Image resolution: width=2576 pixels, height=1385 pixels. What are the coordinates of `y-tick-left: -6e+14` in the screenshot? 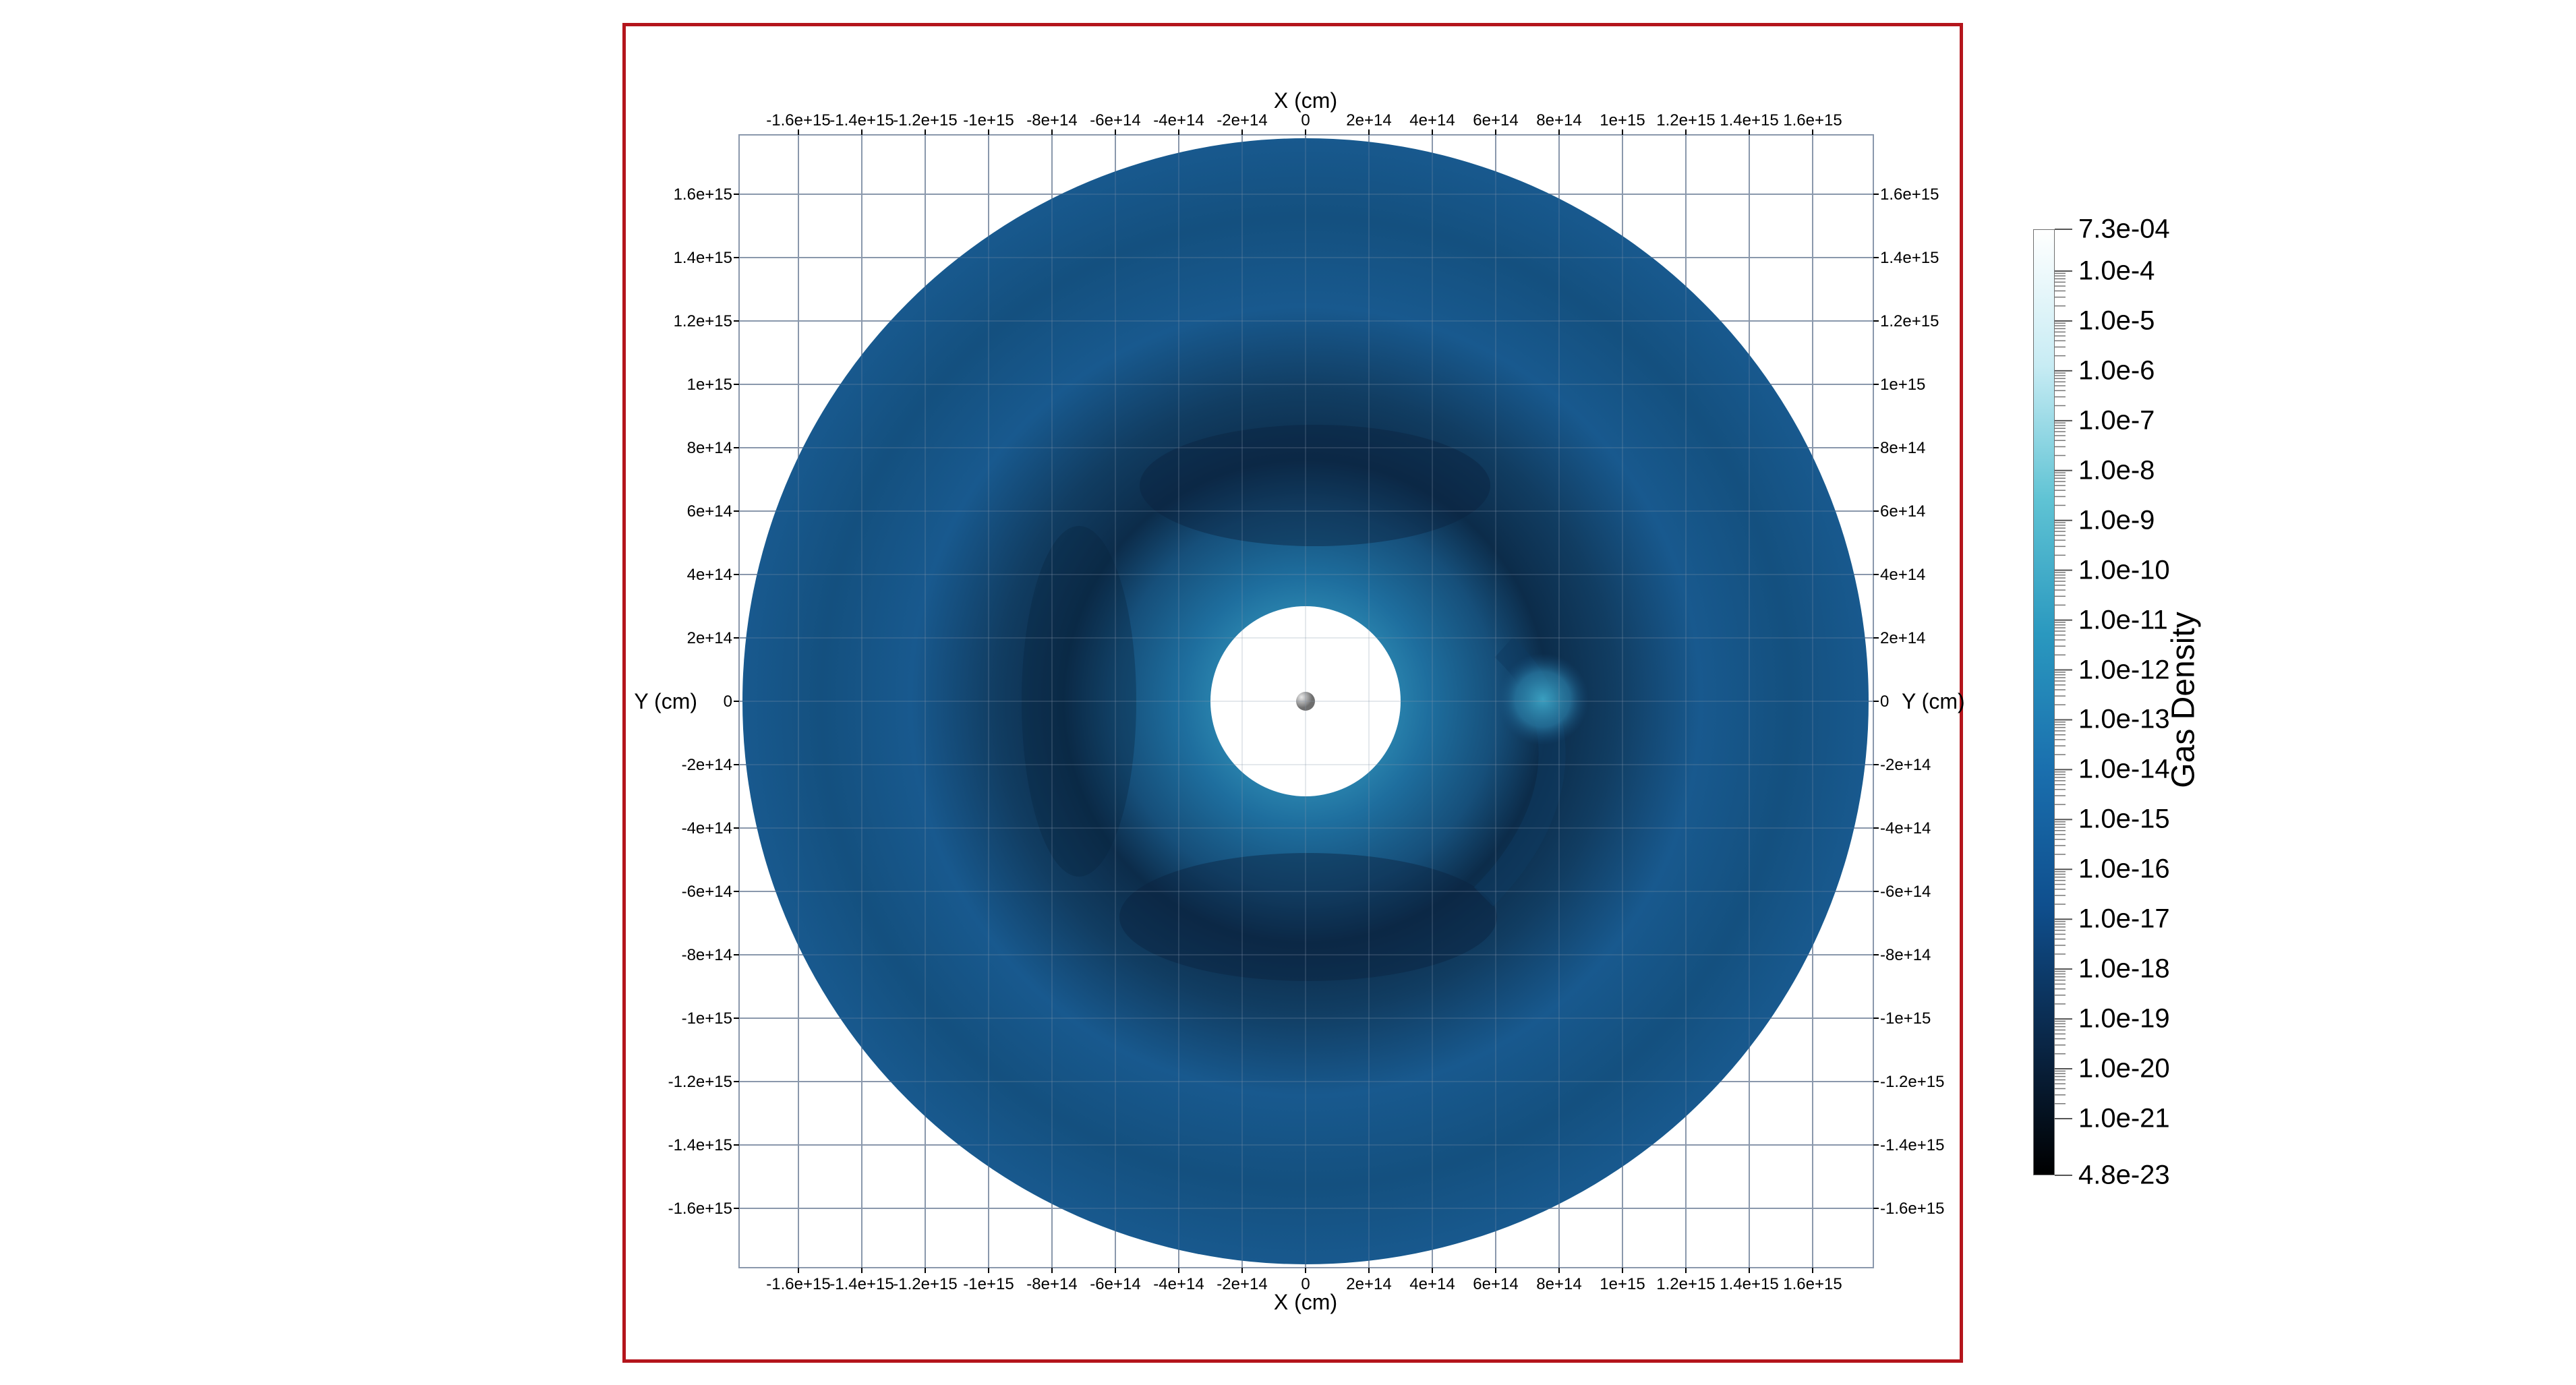 It's located at (707, 892).